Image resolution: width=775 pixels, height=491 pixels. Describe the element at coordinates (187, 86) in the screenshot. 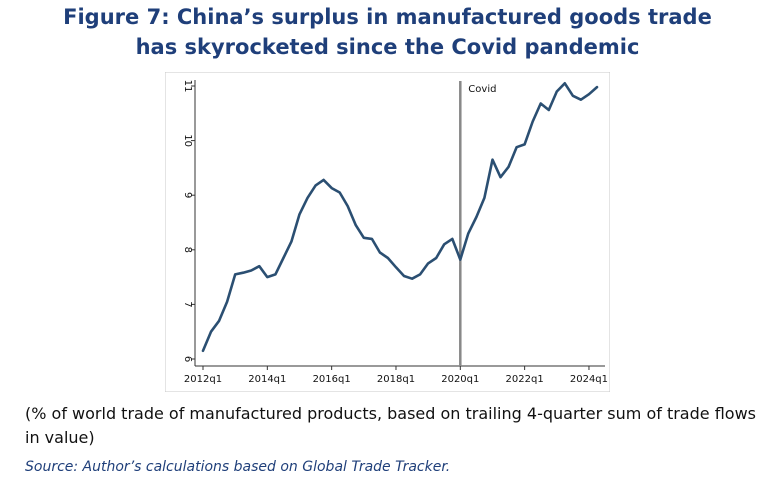

I see `y-tick-label: 11` at that location.